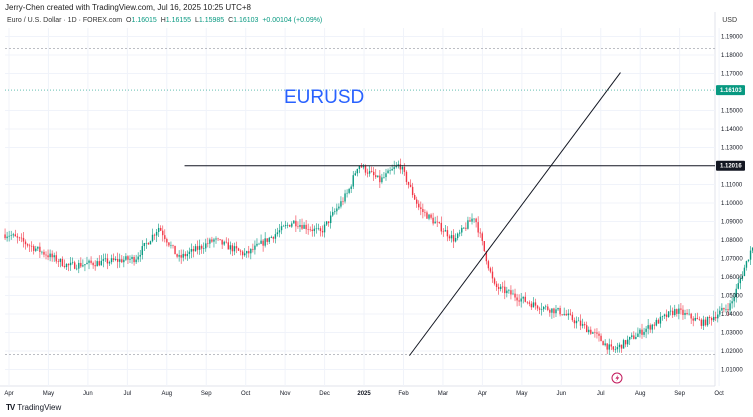 This screenshot has width=753, height=417. I want to click on level-price-tag: 1.12016, so click(730, 165).